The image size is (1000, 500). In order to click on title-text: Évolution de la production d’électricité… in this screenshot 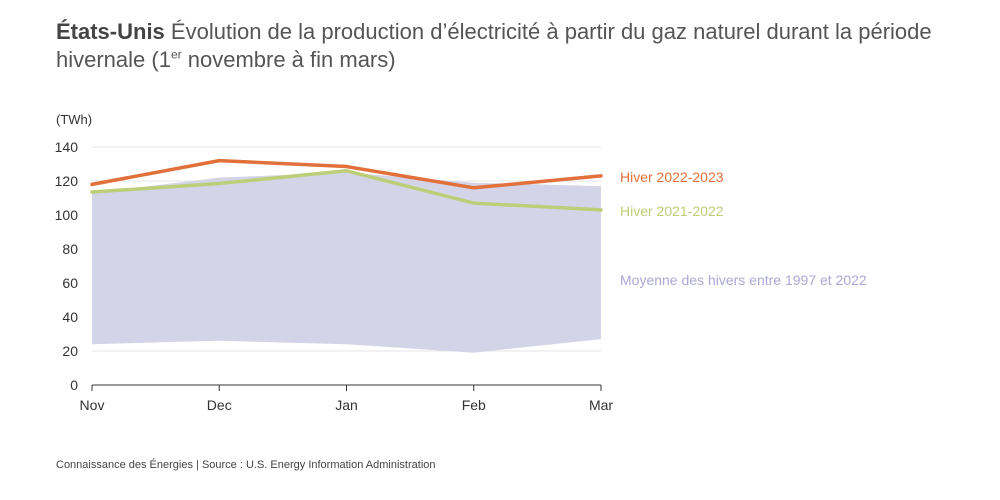, I will do `click(494, 45)`.